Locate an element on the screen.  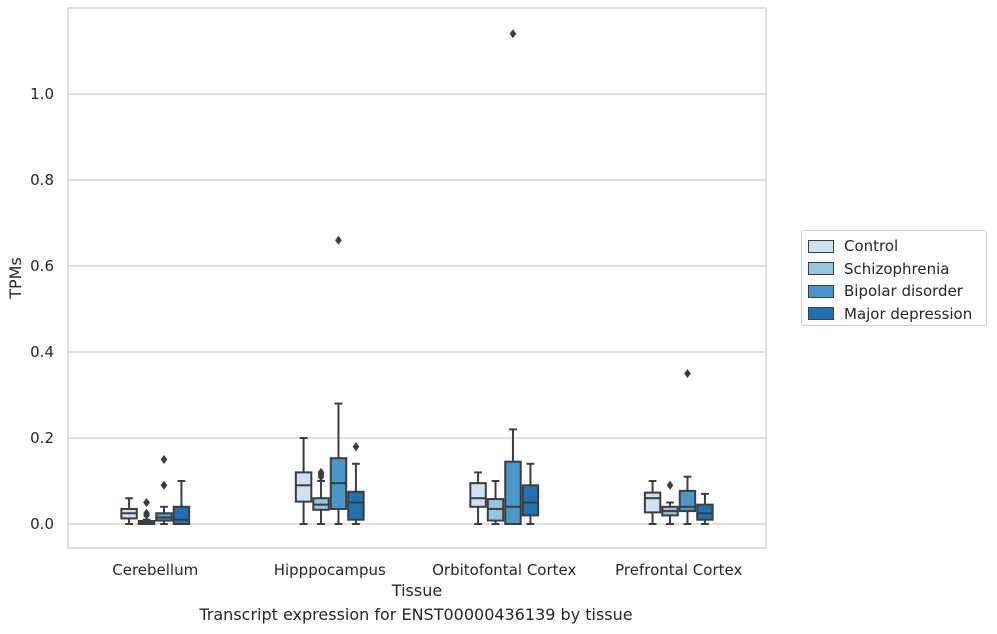
box-cat1-s2 is located at coordinates (338, 380).